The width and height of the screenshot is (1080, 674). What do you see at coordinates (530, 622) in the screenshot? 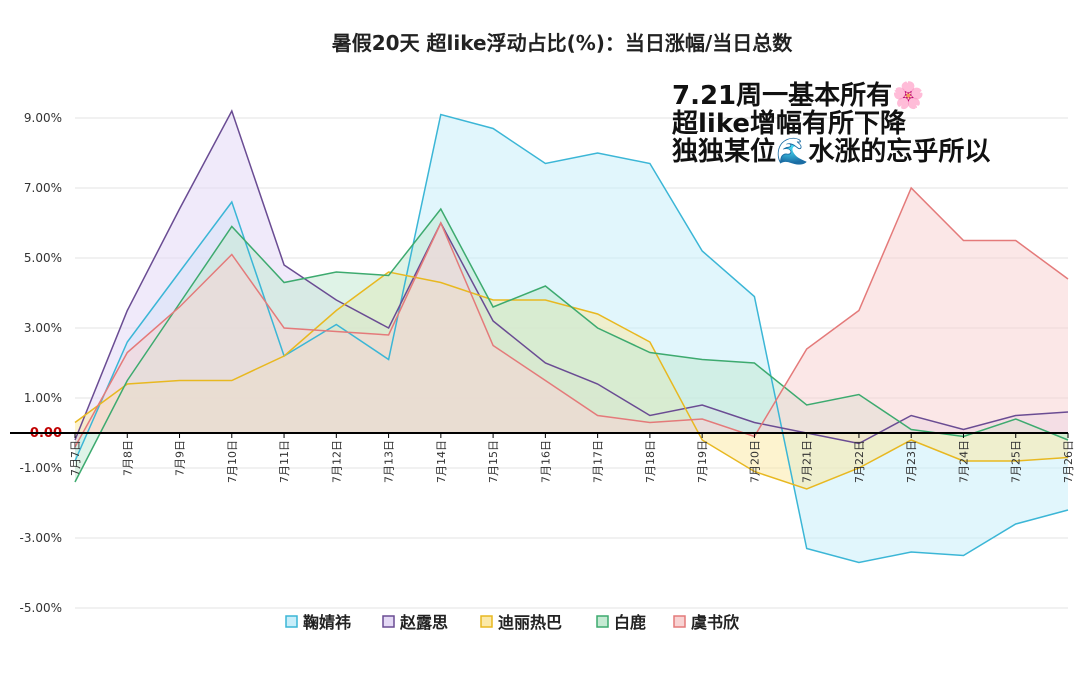
I see `legend-label: 迪丽热巴` at bounding box center [530, 622].